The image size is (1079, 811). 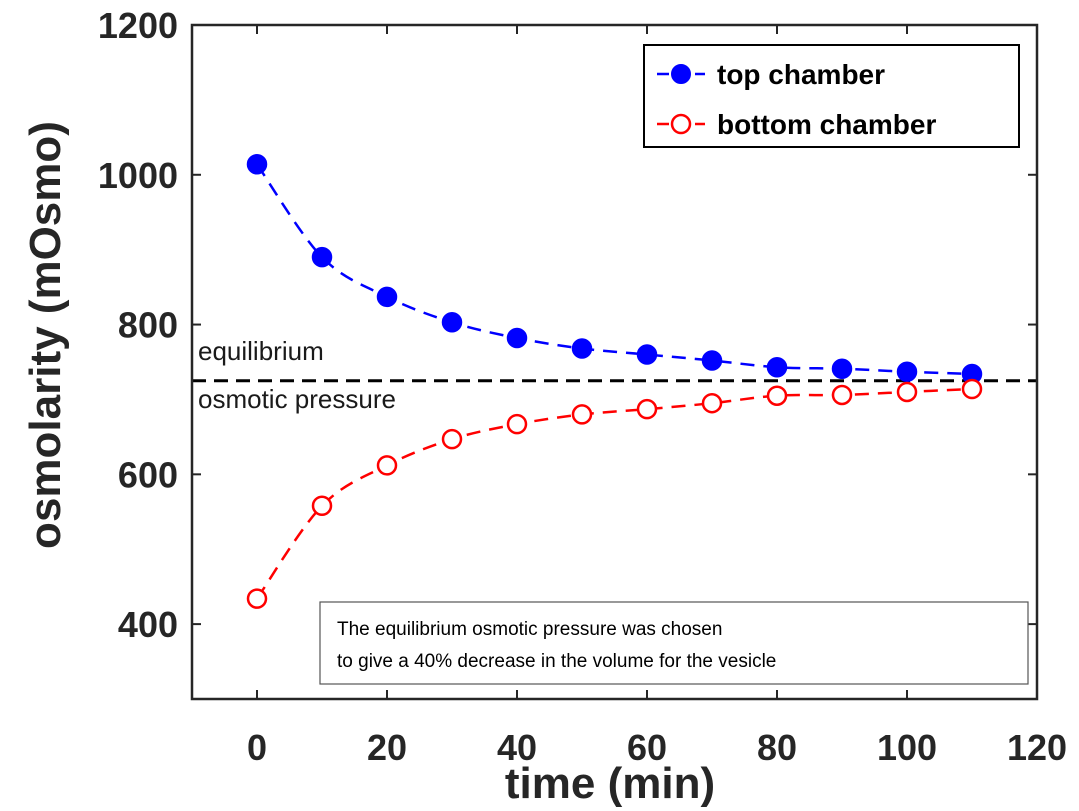 What do you see at coordinates (387, 747) in the screenshot?
I see `x-tick-label: 20` at bounding box center [387, 747].